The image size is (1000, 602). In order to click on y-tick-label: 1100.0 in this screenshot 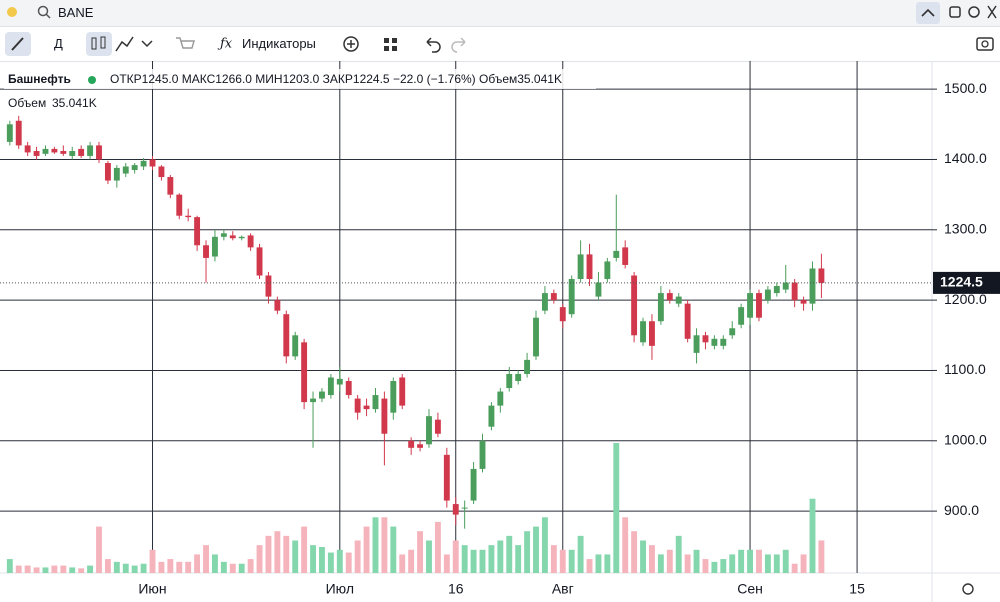, I will do `click(965, 369)`.